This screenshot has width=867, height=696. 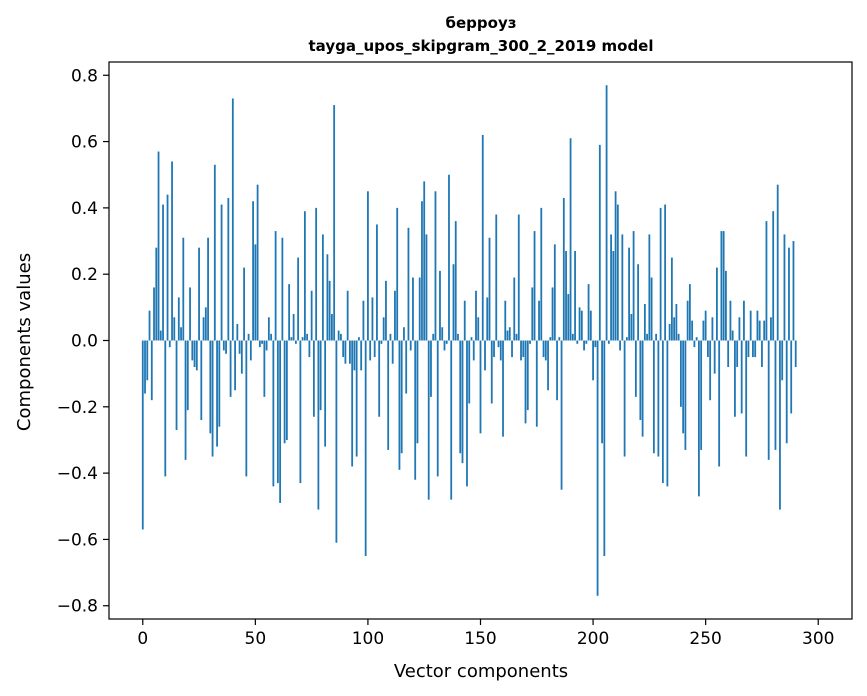 I want to click on x-tick-label: 0, so click(x=142, y=639).